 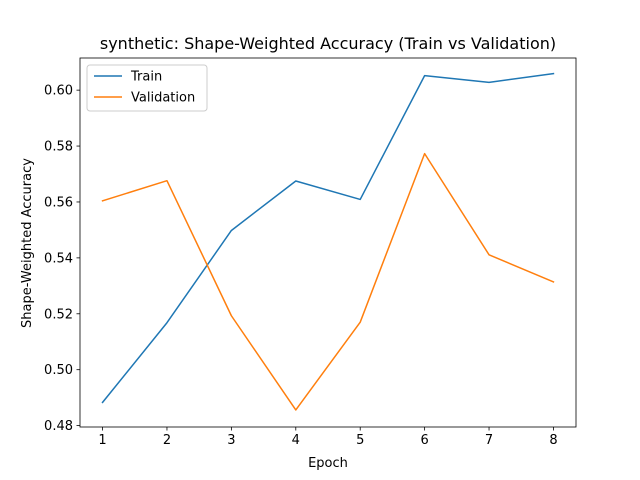 I want to click on y-tick-label: 0.60, so click(x=58, y=91).